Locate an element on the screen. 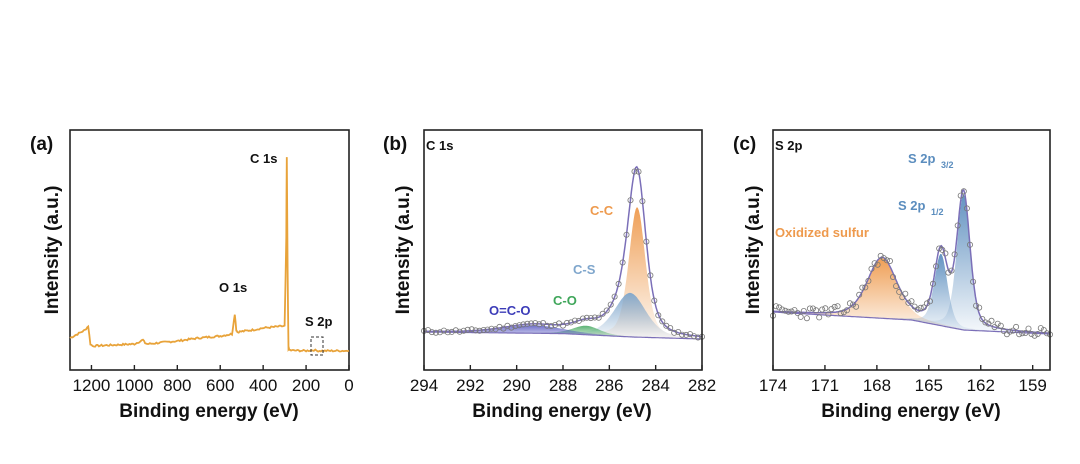  s2p-data-points is located at coordinates (912, 263).